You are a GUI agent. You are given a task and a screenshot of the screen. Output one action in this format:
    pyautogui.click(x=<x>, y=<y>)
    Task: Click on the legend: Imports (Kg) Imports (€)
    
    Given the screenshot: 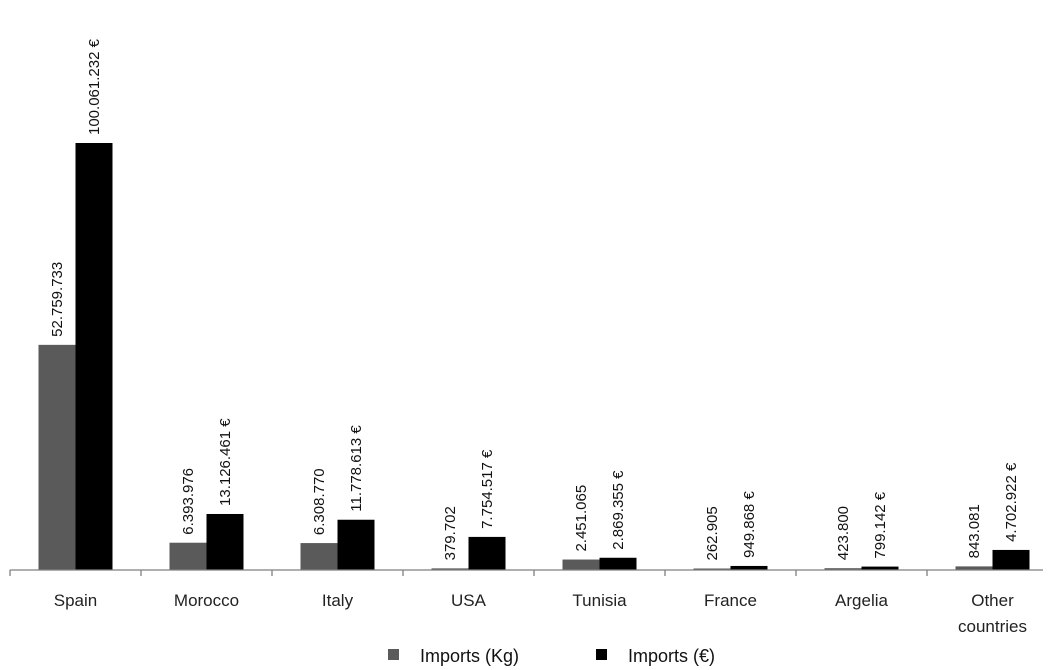 What is the action you would take?
    pyautogui.click(x=551, y=656)
    